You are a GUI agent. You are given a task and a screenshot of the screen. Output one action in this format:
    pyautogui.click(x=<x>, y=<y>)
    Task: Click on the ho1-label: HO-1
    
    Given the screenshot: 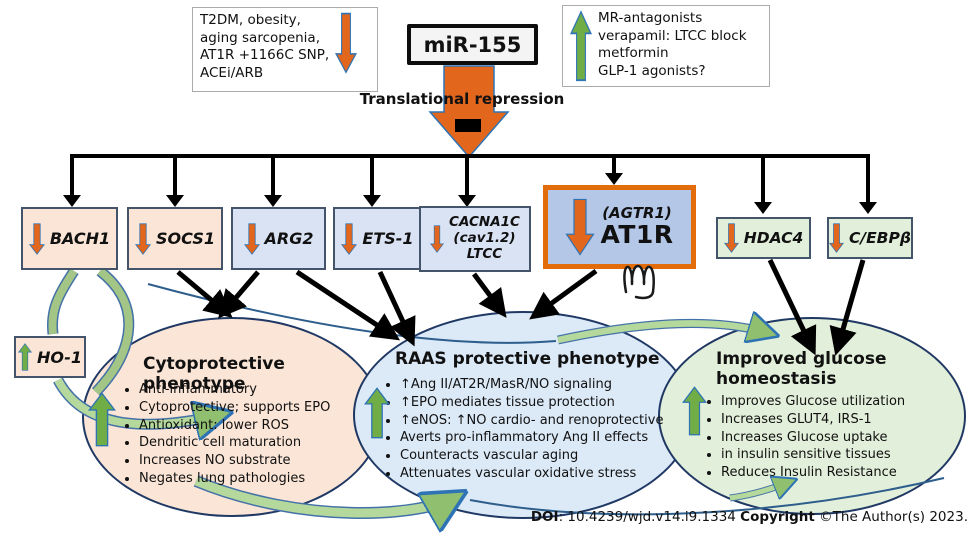 What is the action you would take?
    pyautogui.click(x=59, y=357)
    